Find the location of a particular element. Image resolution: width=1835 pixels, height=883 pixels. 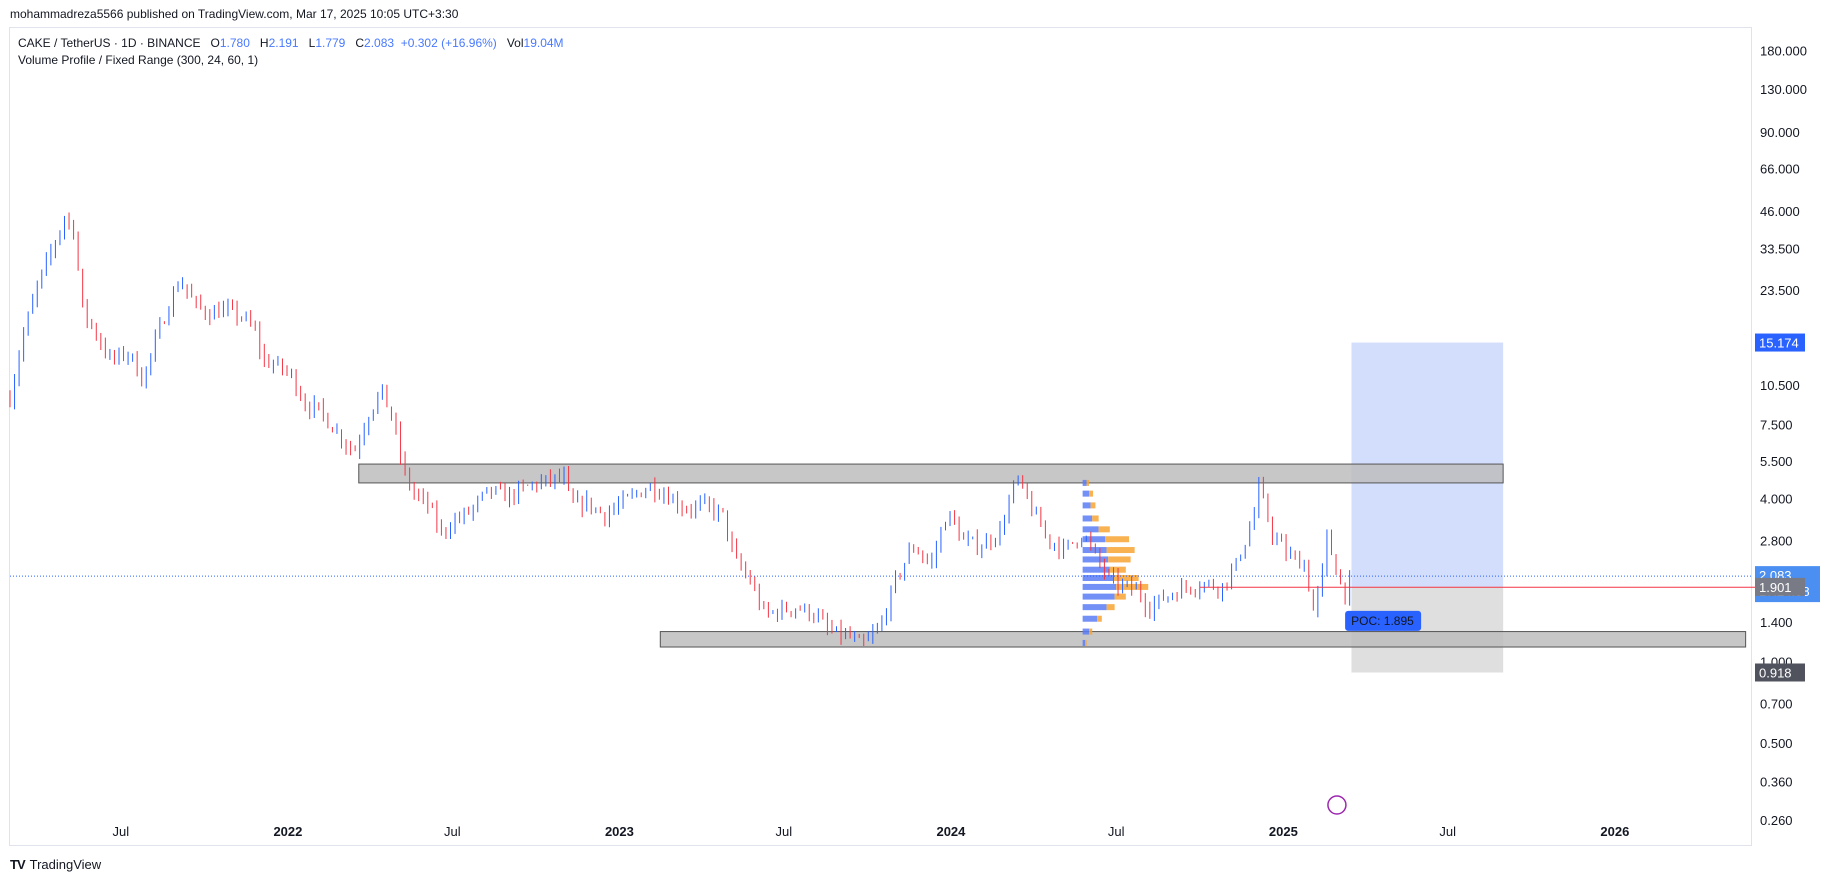

high-value: 2.191 is located at coordinates (283, 43).